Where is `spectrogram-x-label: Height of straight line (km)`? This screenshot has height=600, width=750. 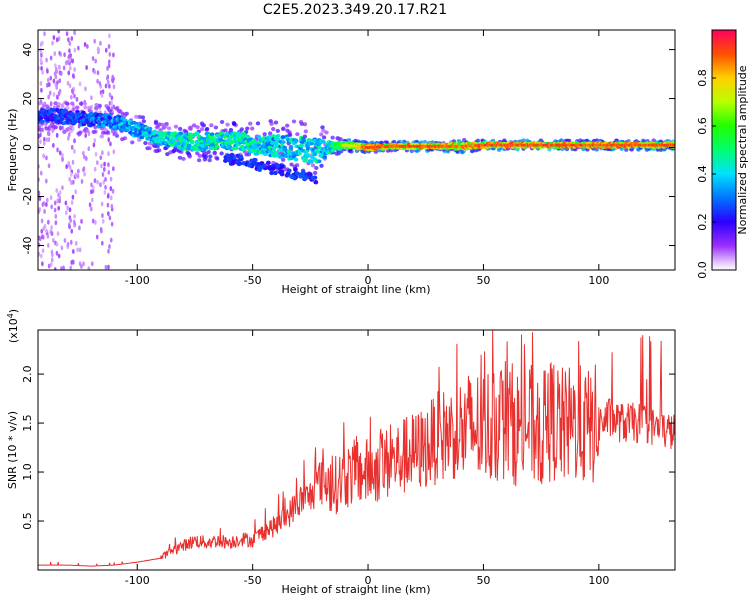 spectrogram-x-label: Height of straight line (km) is located at coordinates (355, 289).